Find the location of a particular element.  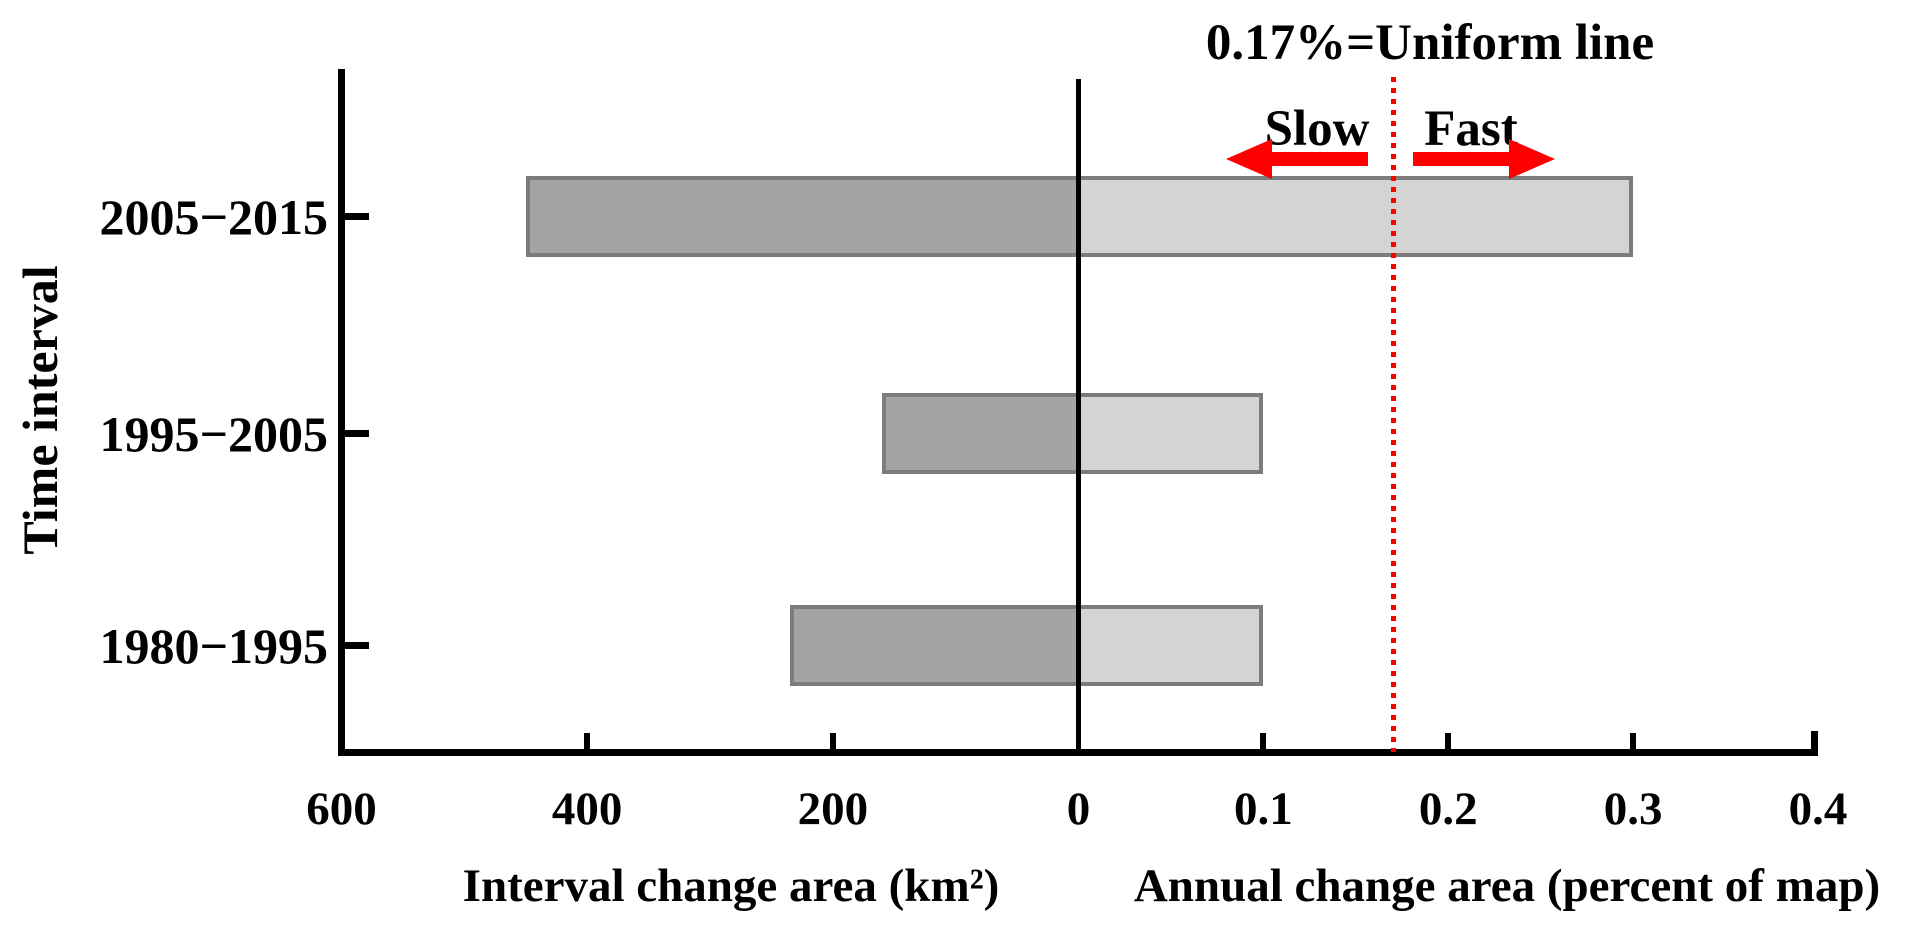

uniform-line-label: 0.17%=Uniform line is located at coordinates (1430, 43).